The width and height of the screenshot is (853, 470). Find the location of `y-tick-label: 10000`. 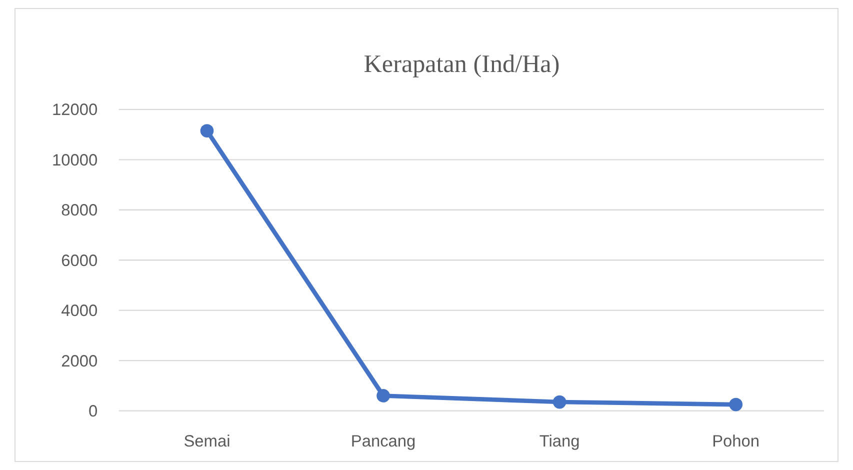

y-tick-label: 10000 is located at coordinates (75, 160).